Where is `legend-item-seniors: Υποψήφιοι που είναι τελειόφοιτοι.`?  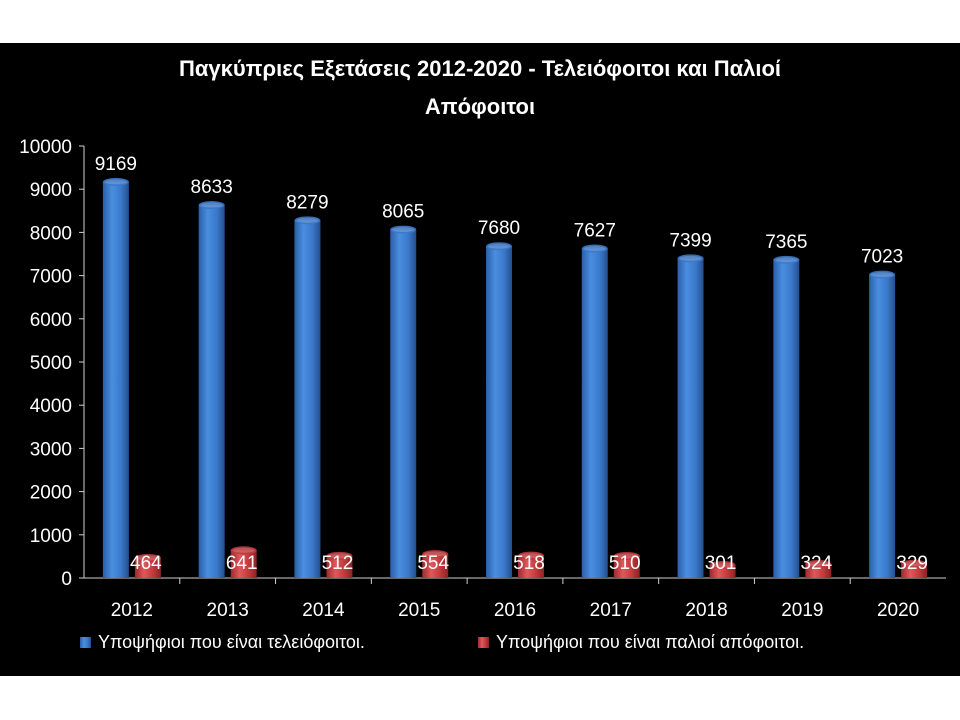
legend-item-seniors: Υποψήφιοι που είναι τελειόφοιτοι. is located at coordinates (222, 642).